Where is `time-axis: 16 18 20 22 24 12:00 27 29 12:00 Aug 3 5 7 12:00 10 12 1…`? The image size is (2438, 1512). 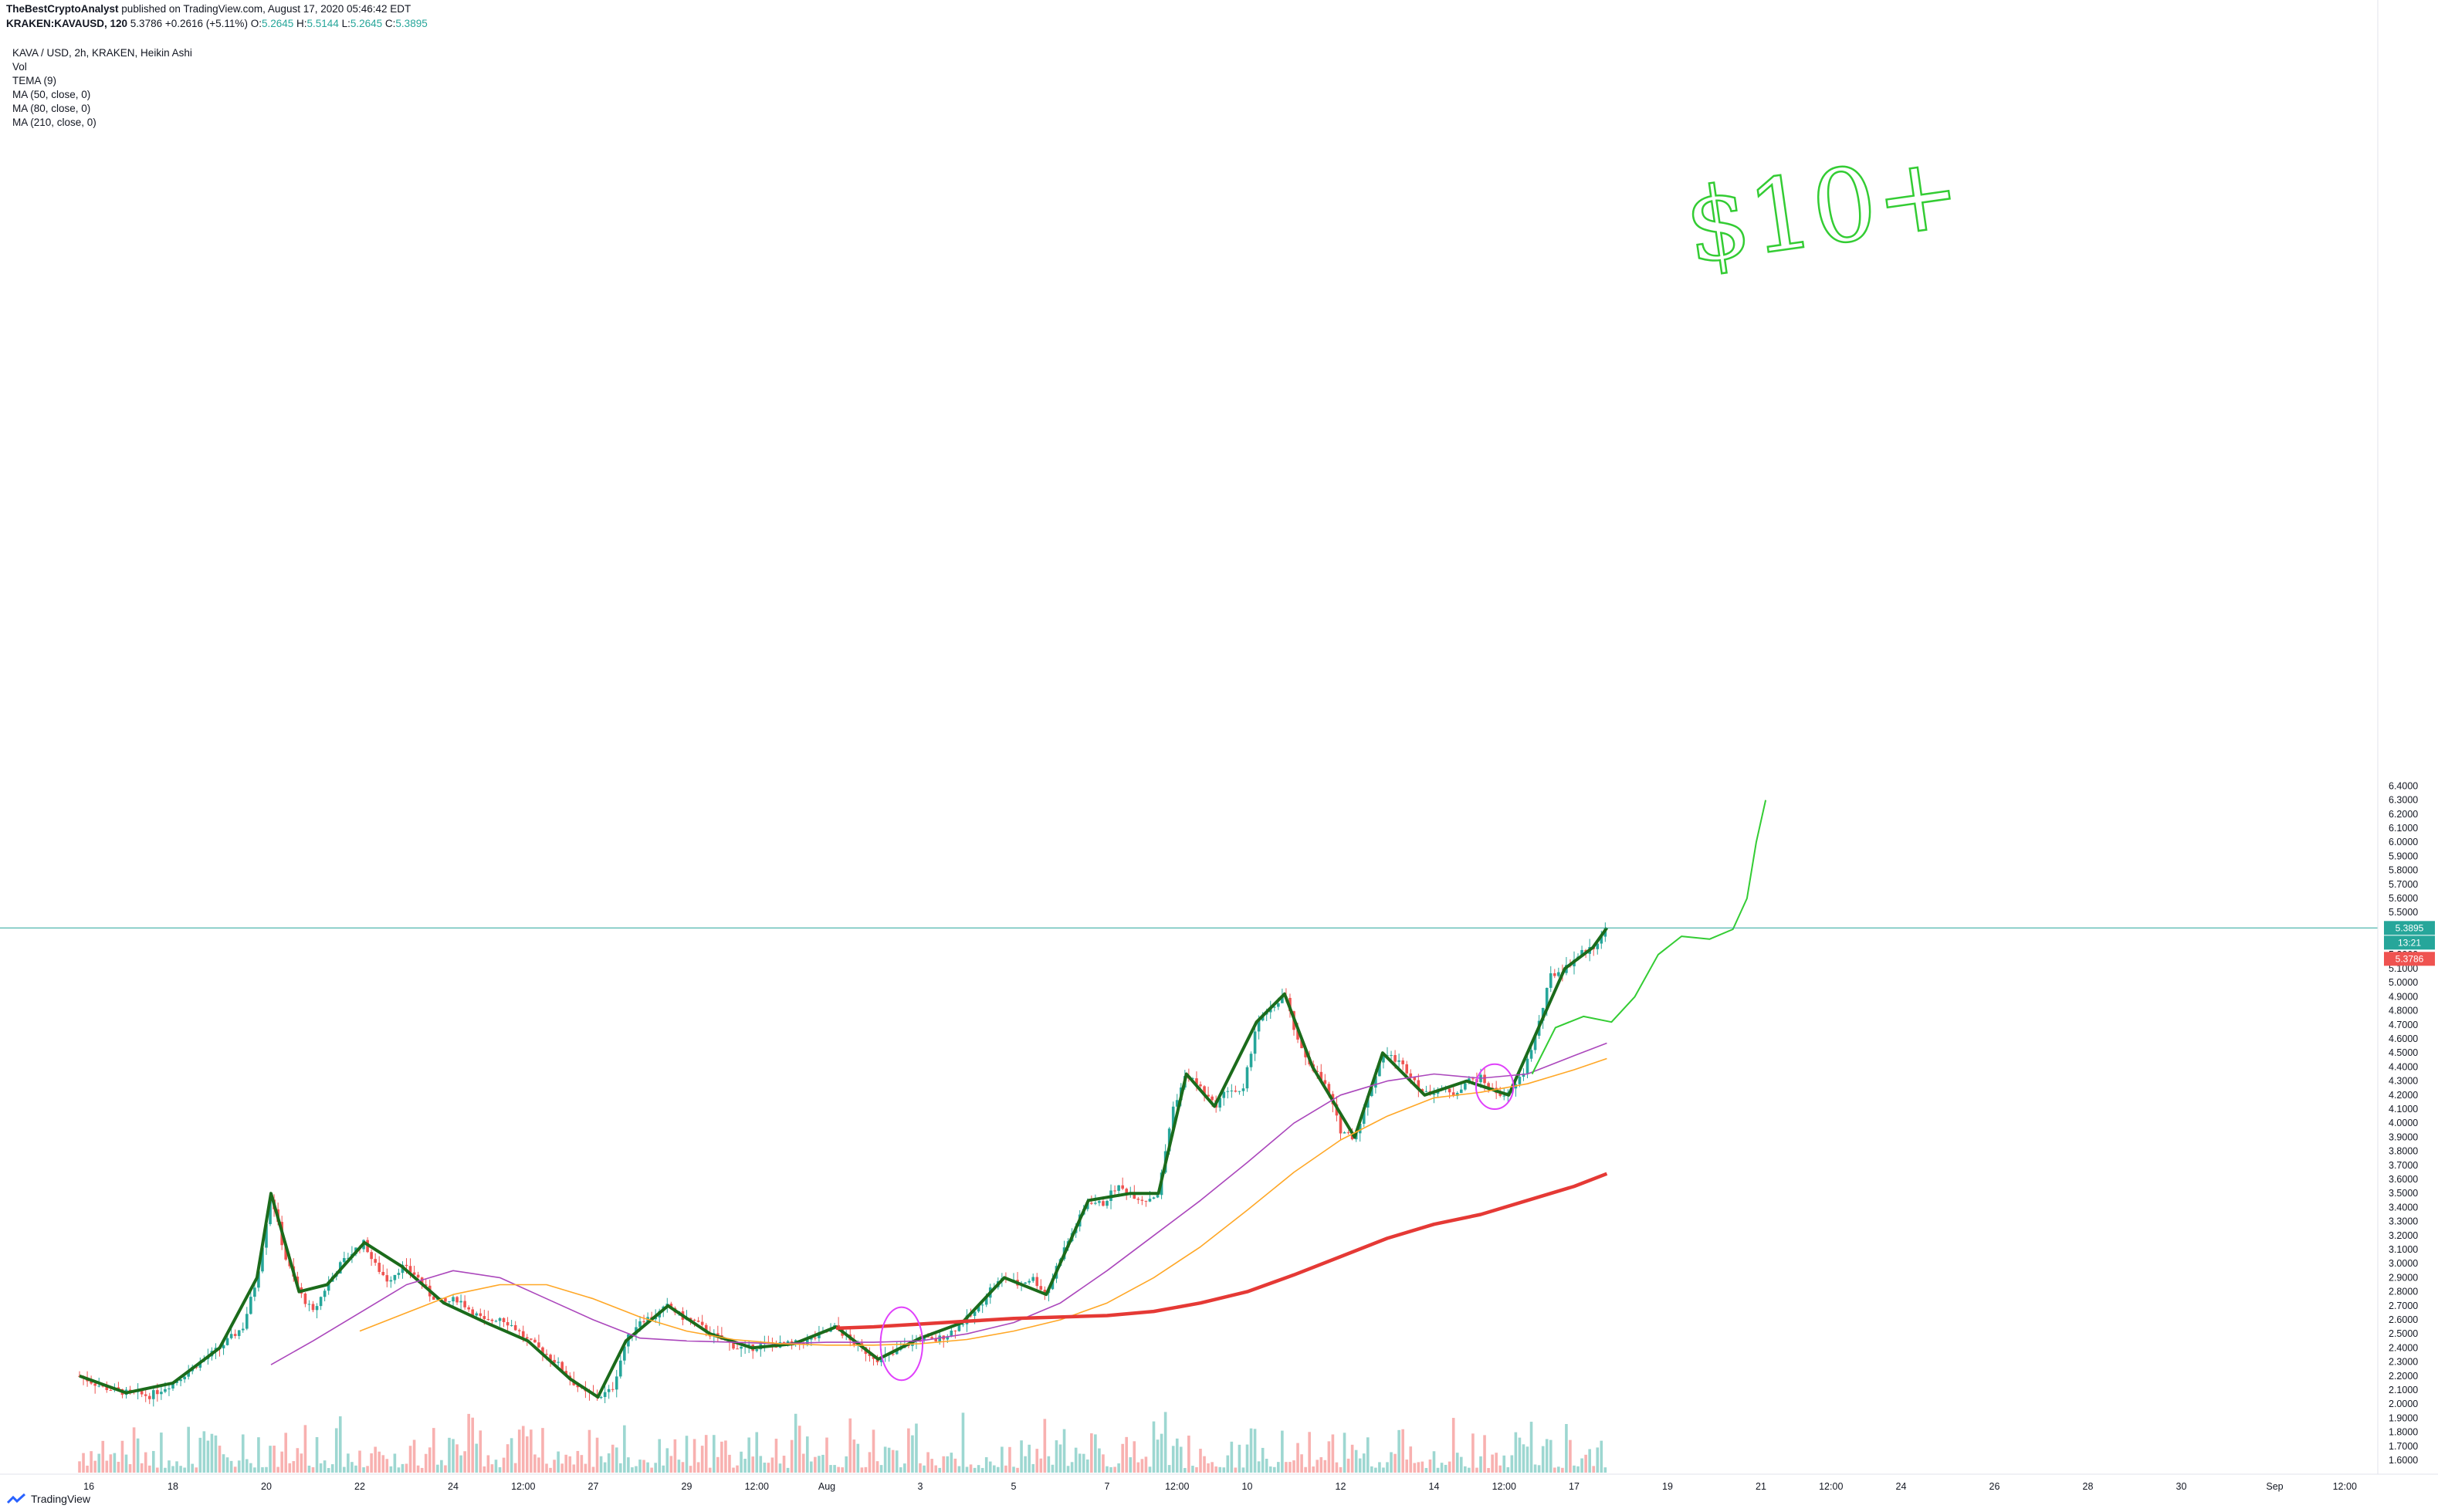 time-axis: 16 18 20 22 24 12:00 27 29 12:00 Aug 3 5 7 12:00 10 12 1… is located at coordinates (1220, 1486).